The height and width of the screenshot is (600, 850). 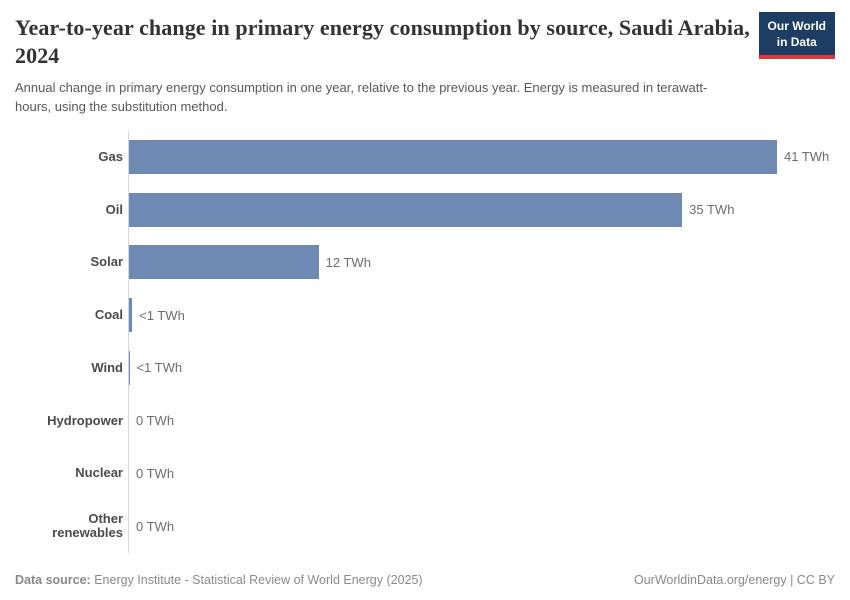 What do you see at coordinates (481, 262) in the screenshot?
I see `plot-area-solar: 12 TWh` at bounding box center [481, 262].